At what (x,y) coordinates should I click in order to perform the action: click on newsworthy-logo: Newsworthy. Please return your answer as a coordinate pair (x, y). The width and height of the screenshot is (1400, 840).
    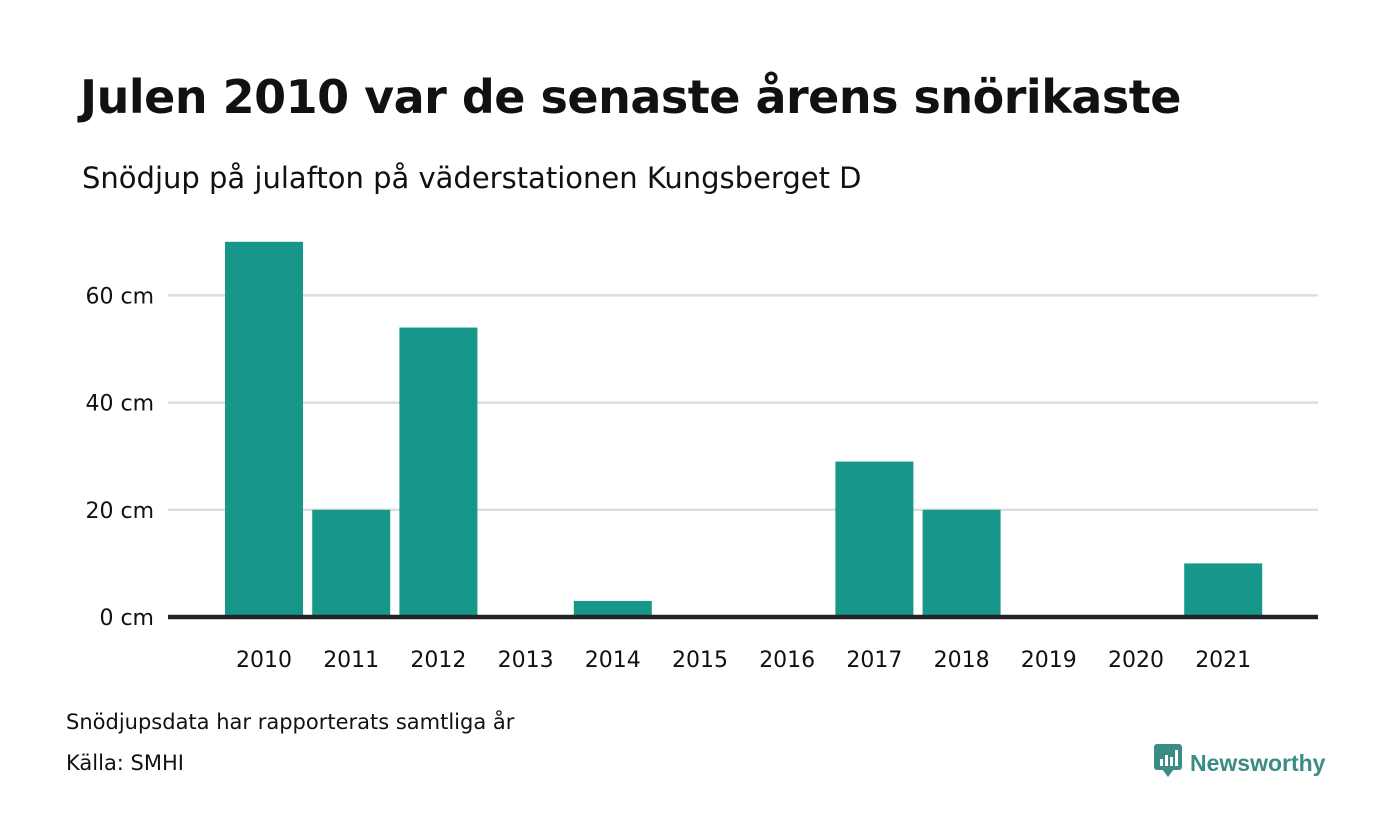
    Looking at the image, I should click on (1239, 763).